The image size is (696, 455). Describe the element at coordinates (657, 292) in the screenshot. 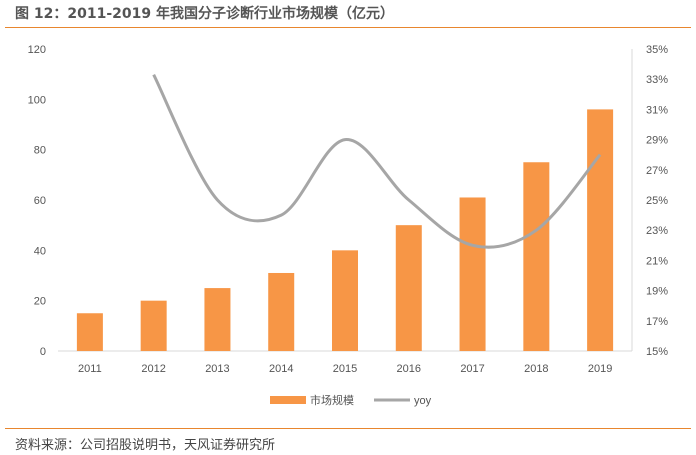

I see `right-tick-label: 19%` at that location.